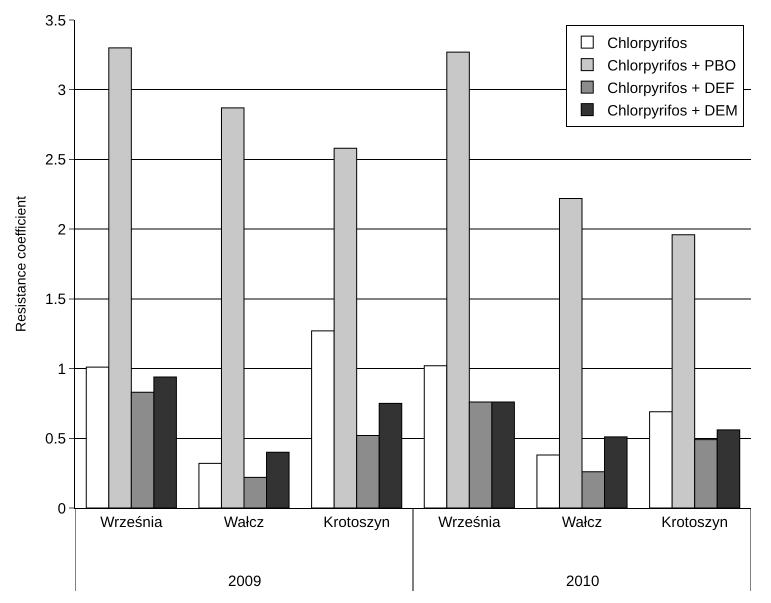  What do you see at coordinates (671, 65) in the screenshot?
I see `legend-label: Chlorpyrifos + PBO` at bounding box center [671, 65].